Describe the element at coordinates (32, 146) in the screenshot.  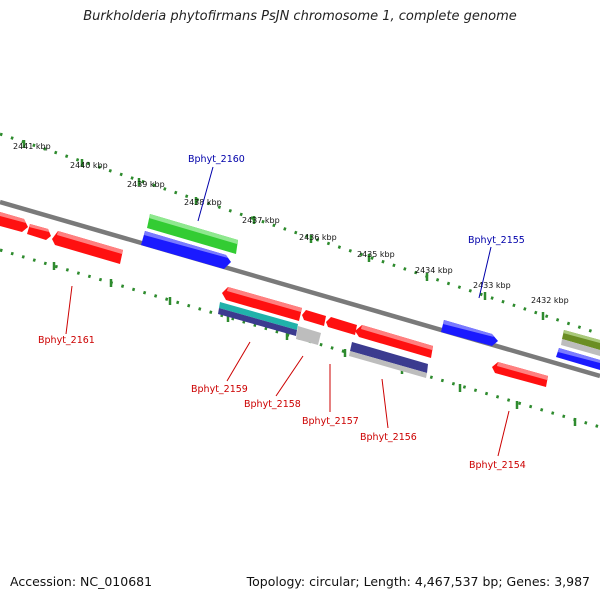
I see `kbp-label: 2441 kbp` at that location.